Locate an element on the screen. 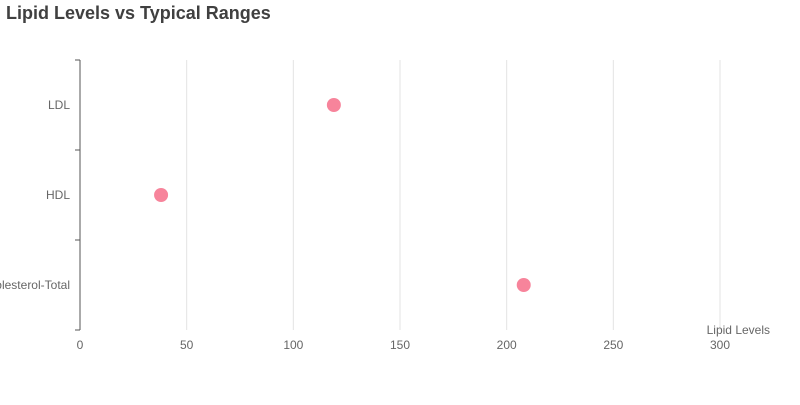 The height and width of the screenshot is (405, 800). chart-title: Lipid Levels vs Typical Ranges is located at coordinates (138, 13).